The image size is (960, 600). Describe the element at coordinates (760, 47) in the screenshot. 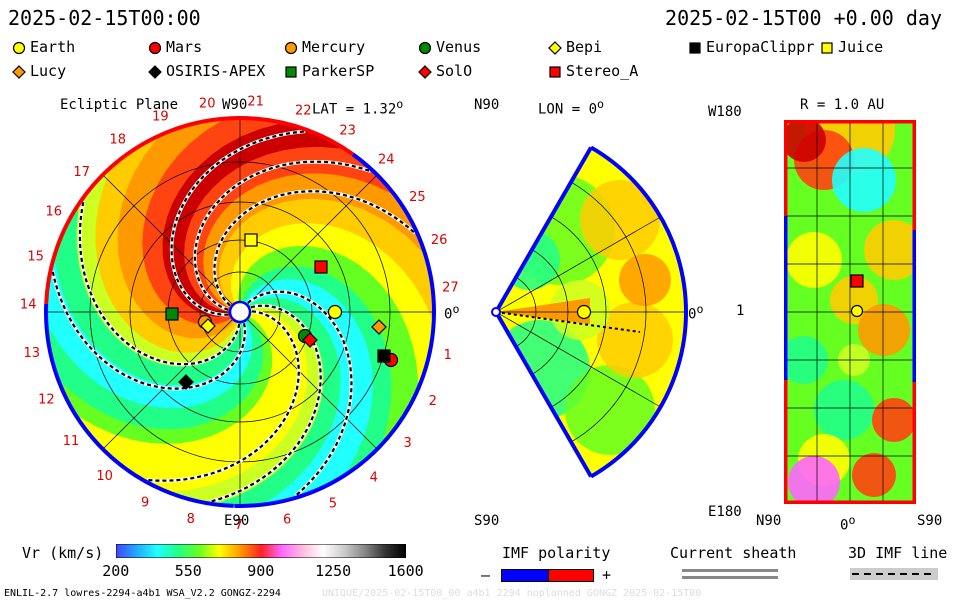

I see `legend-label: EuropaClippr` at that location.